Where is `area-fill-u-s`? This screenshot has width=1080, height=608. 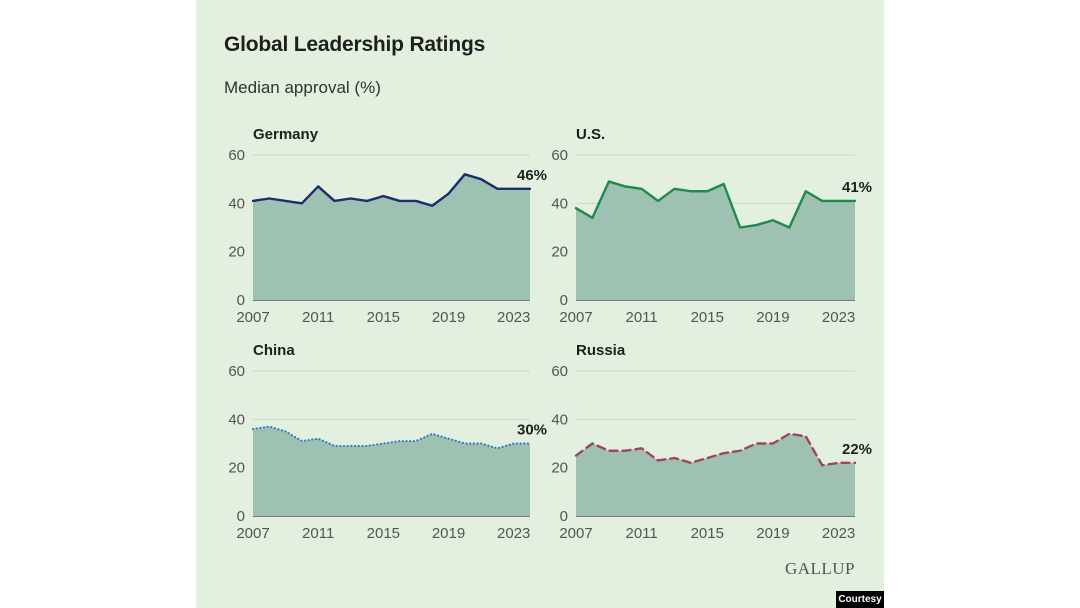
area-fill-u-s is located at coordinates (715, 240).